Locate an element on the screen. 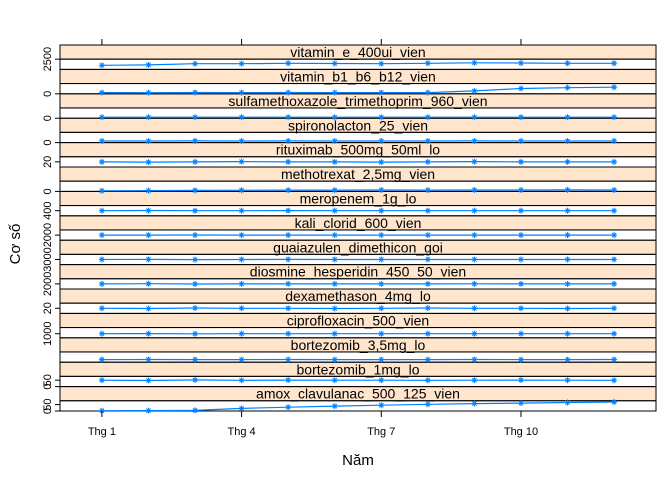  panel-strip-label: dexamethason_4mg_lo is located at coordinates (358, 296).